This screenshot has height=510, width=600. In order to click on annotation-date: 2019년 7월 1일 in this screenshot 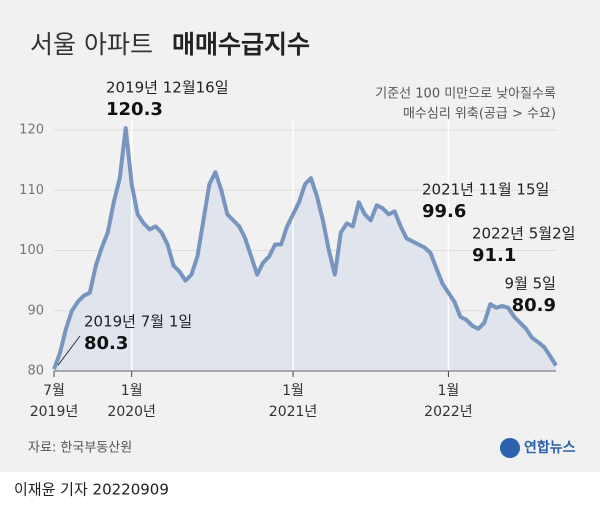, I will do `click(138, 322)`.